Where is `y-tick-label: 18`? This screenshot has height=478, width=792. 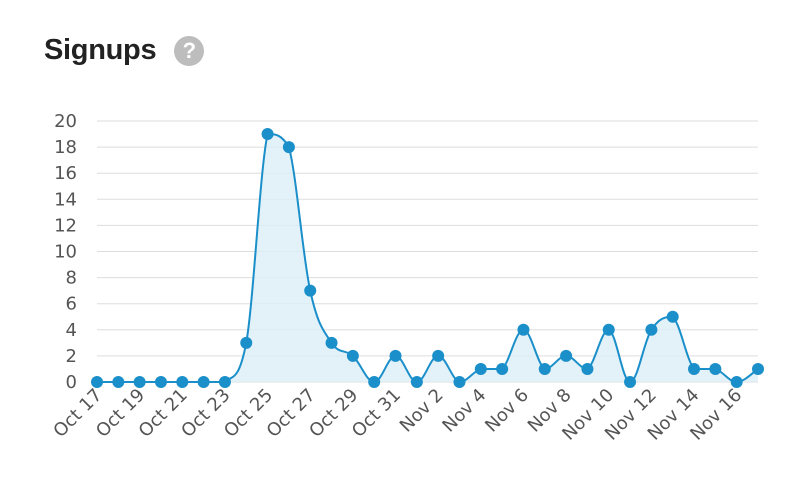
y-tick-label: 18 is located at coordinates (65, 147).